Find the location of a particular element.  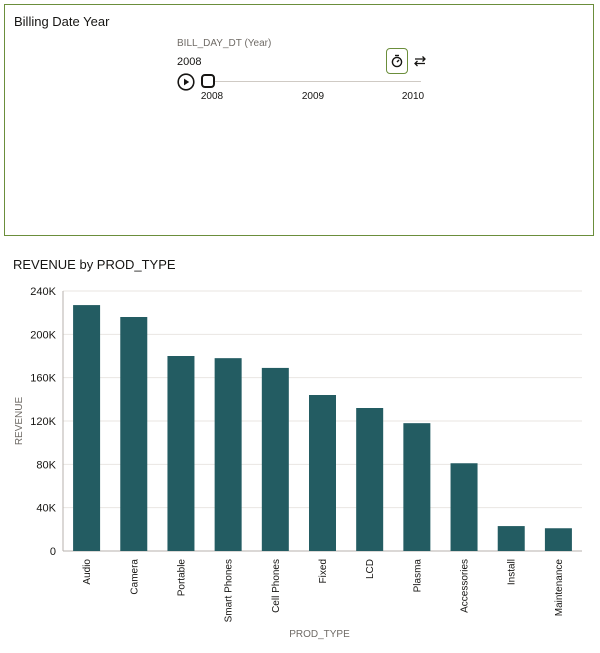

panel-title: Billing Date Year is located at coordinates (62, 21).